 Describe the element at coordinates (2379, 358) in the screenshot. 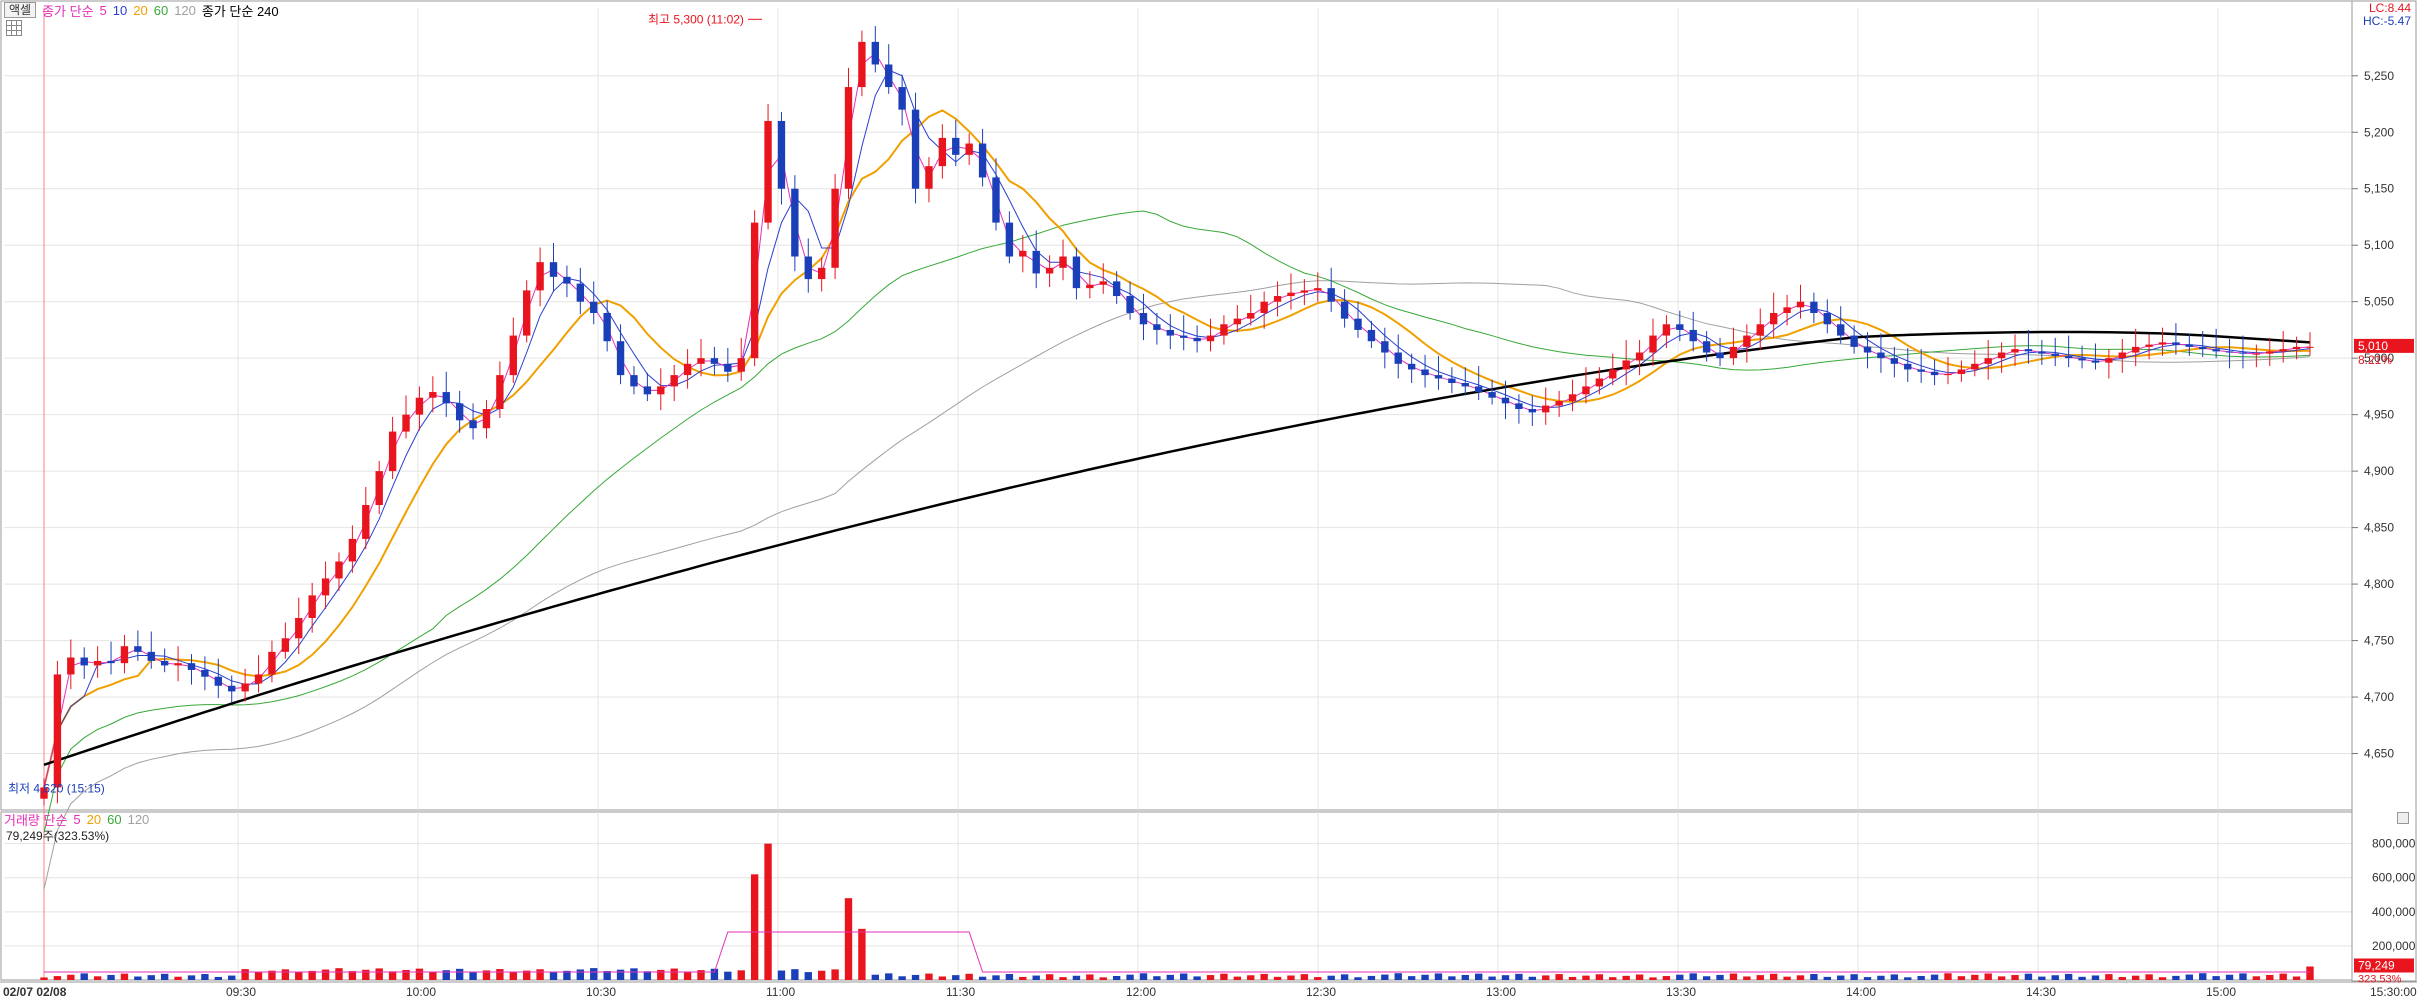

I see `price-tick-label: 5,000` at that location.